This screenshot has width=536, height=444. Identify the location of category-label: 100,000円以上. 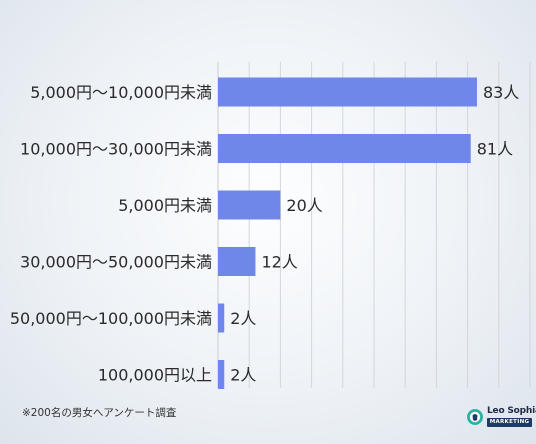
(155, 375).